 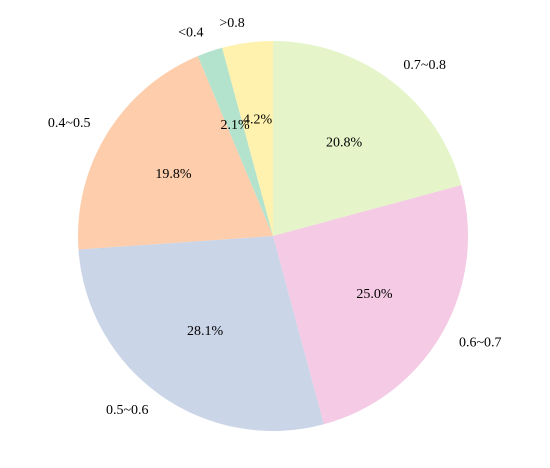 What do you see at coordinates (480, 342) in the screenshot?
I see `category-label-06-to-07: 0.6~0.7` at bounding box center [480, 342].